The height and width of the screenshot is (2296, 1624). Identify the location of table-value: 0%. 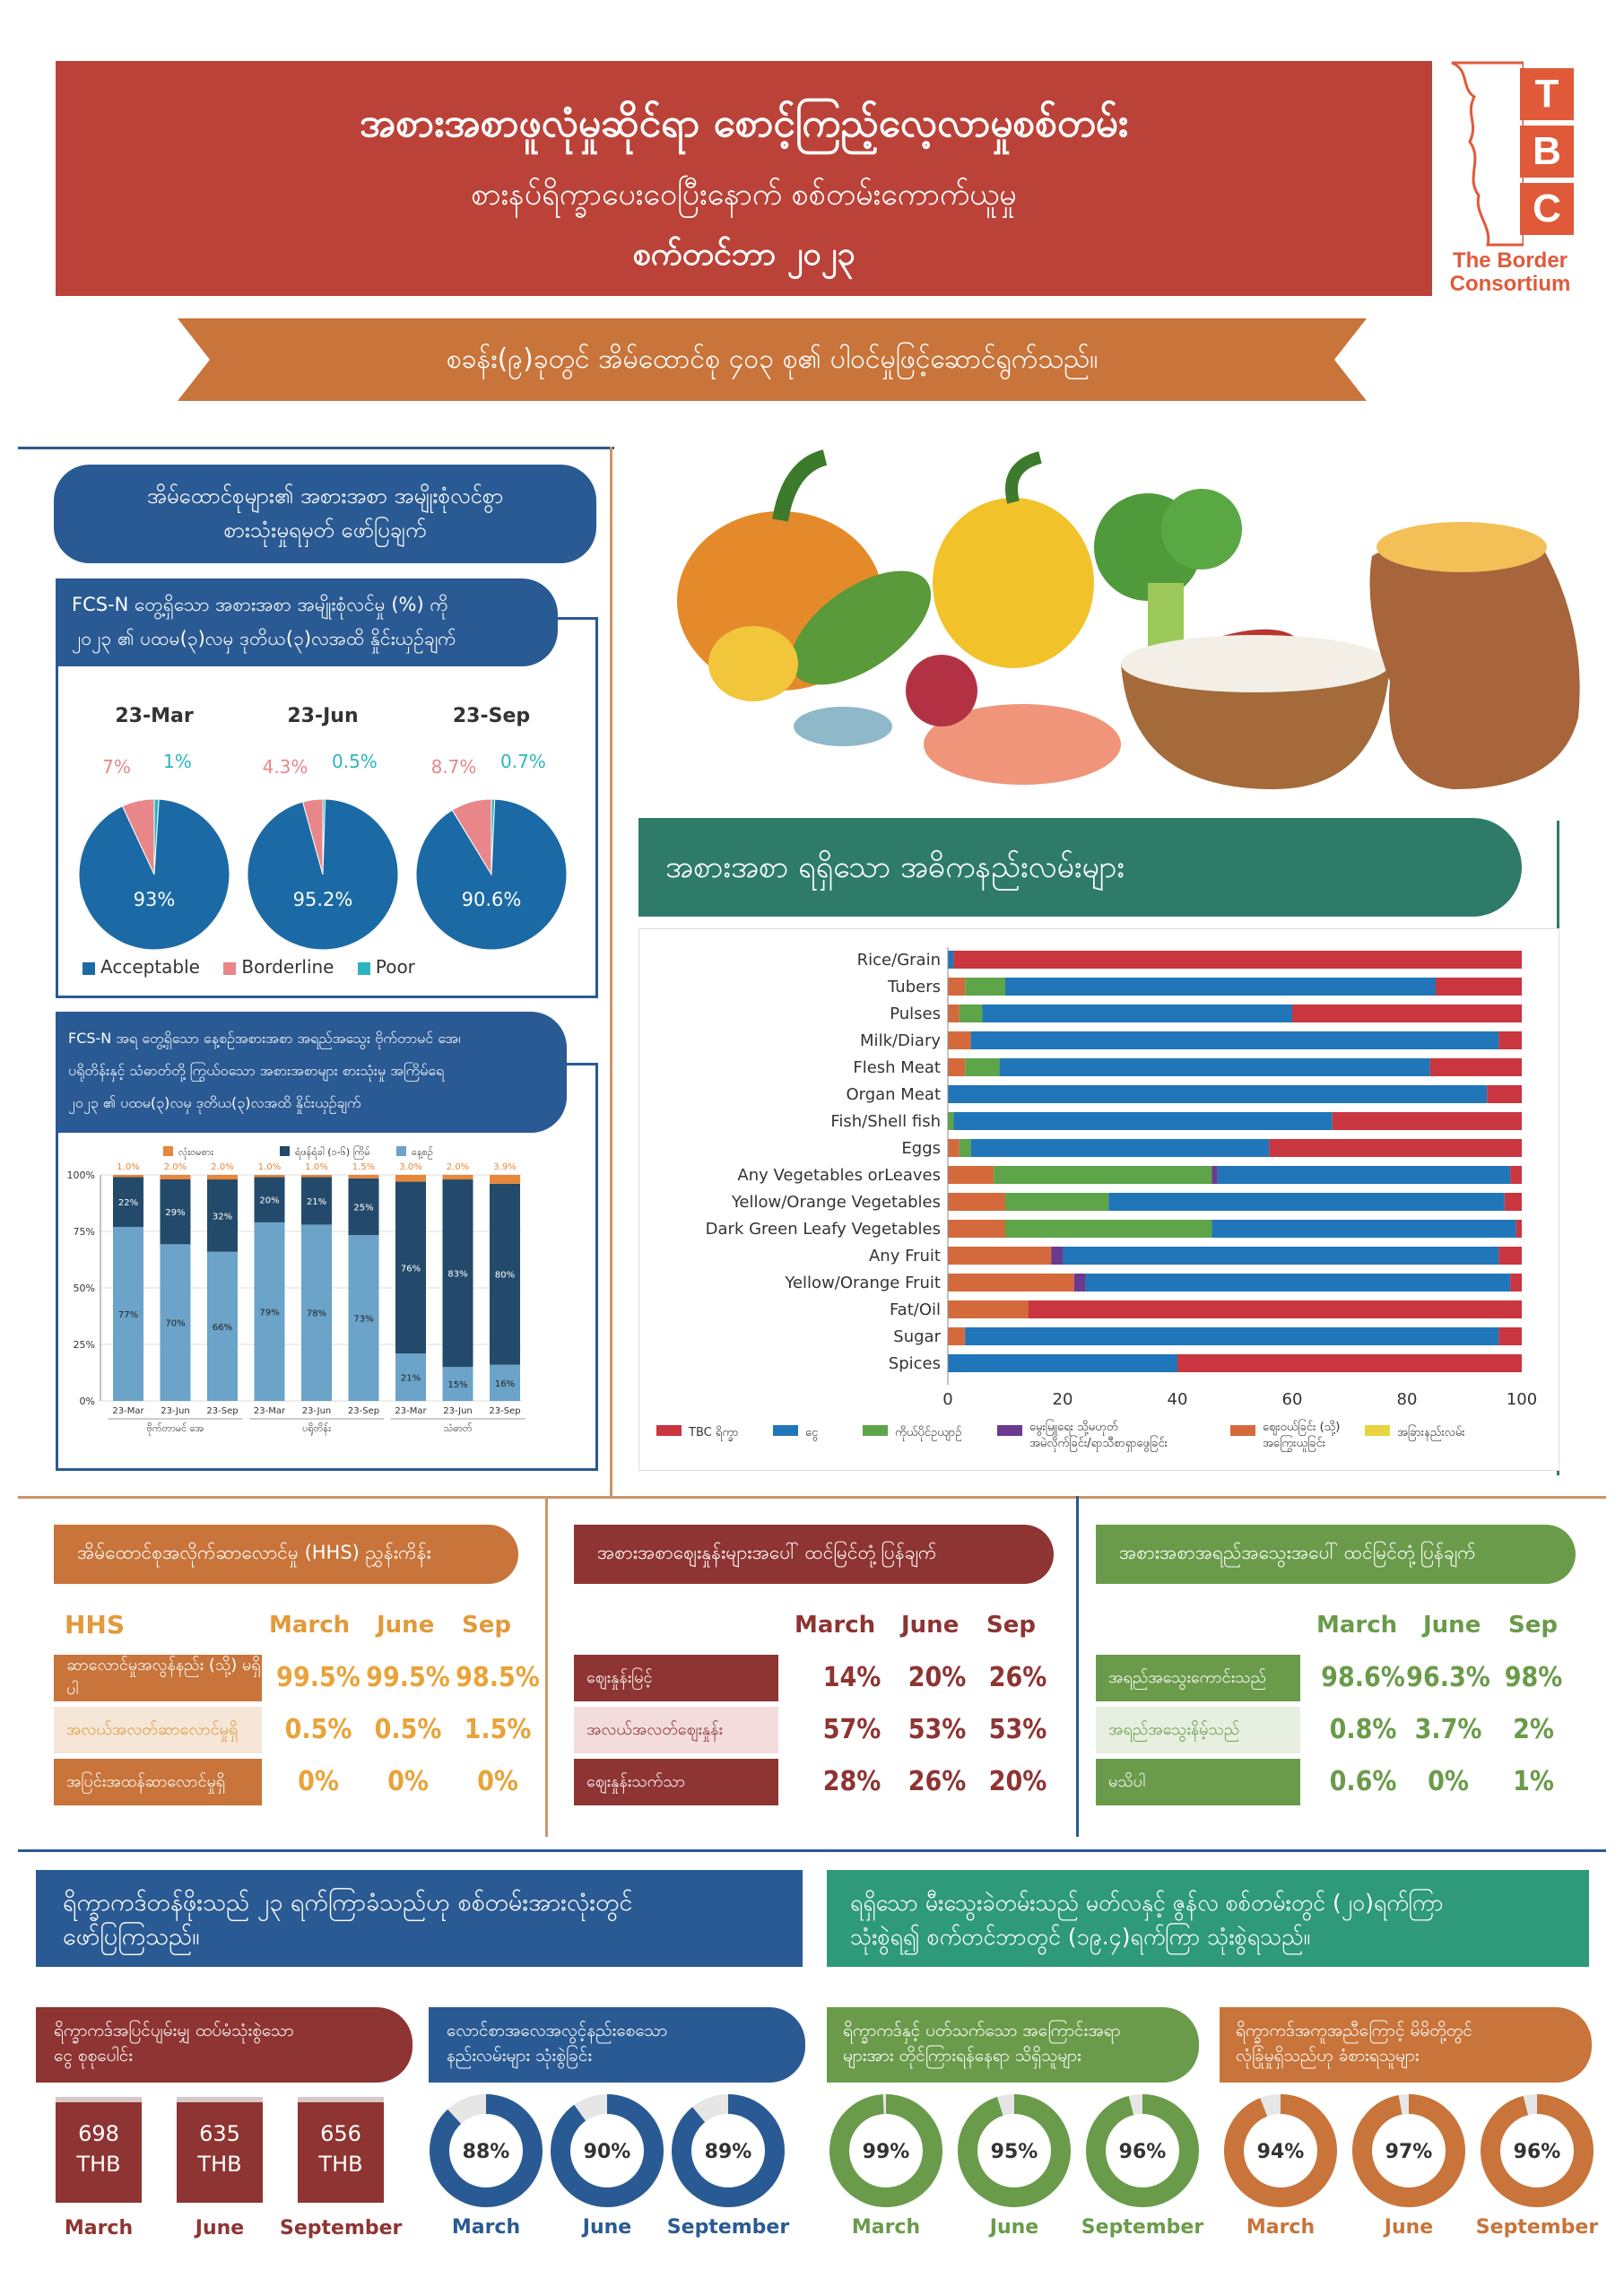
(318, 1781).